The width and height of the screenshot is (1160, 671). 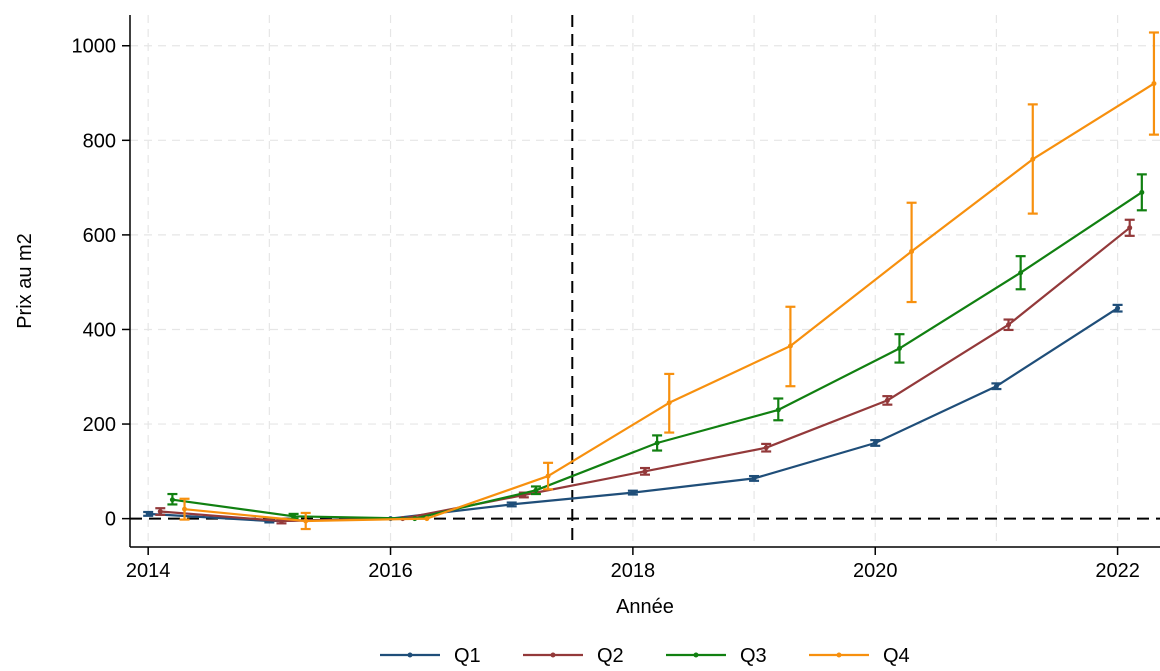 What do you see at coordinates (25, 281) in the screenshot?
I see `y-axis-title: Prix au m2` at bounding box center [25, 281].